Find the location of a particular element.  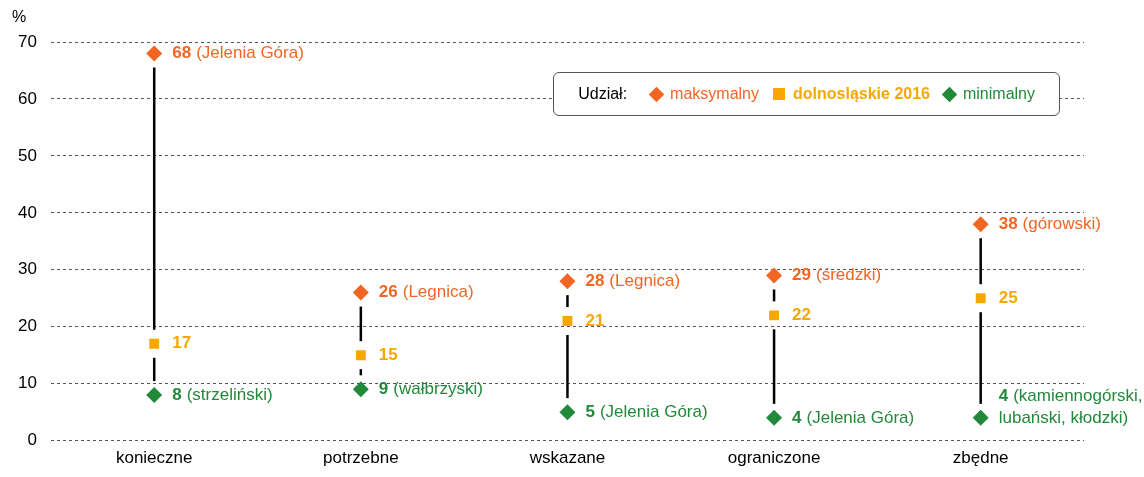

y-tick-label: 10 is located at coordinates (27, 383).